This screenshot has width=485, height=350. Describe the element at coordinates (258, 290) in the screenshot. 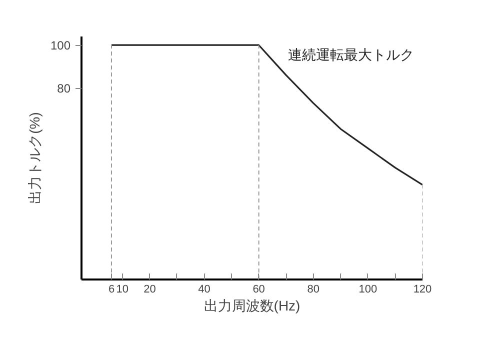

I see `x-tick-label: 60` at that location.